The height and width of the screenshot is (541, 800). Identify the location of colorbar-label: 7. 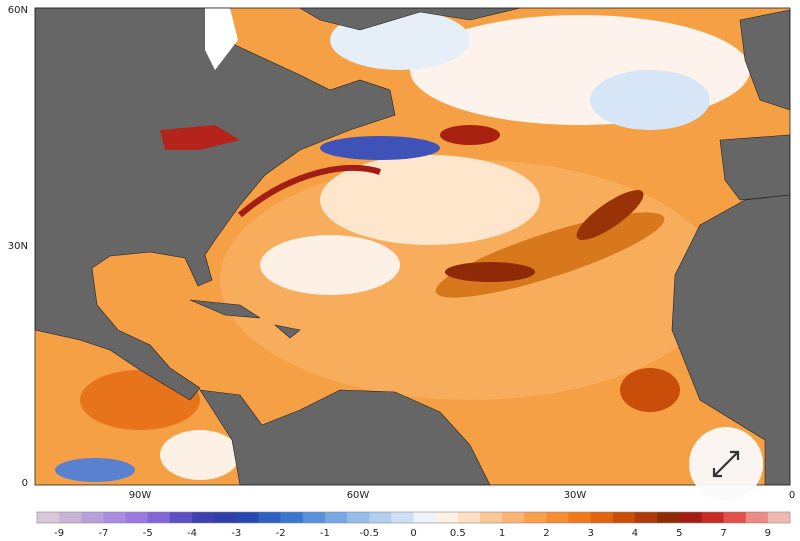
(723, 533).